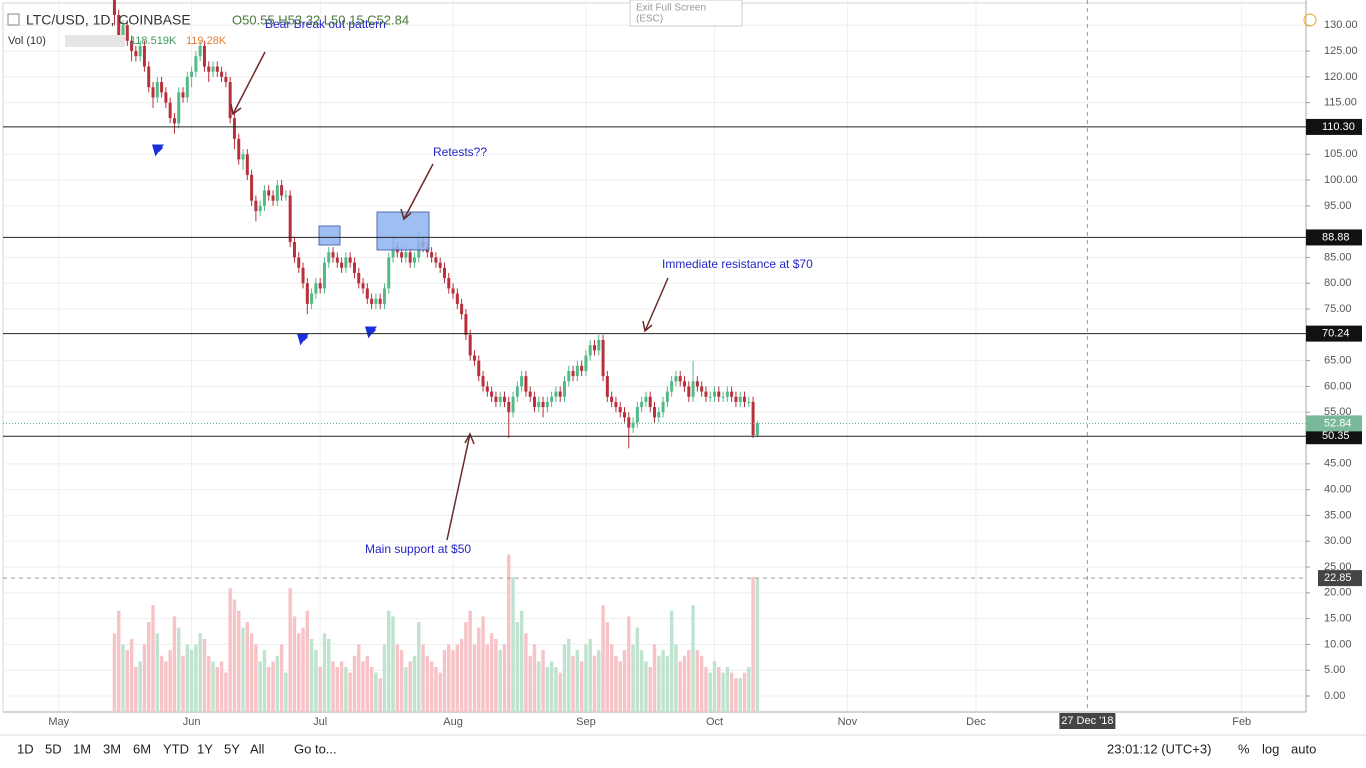 This screenshot has height=768, width=1366. I want to click on y-tick-label: 55.00, so click(1338, 412).